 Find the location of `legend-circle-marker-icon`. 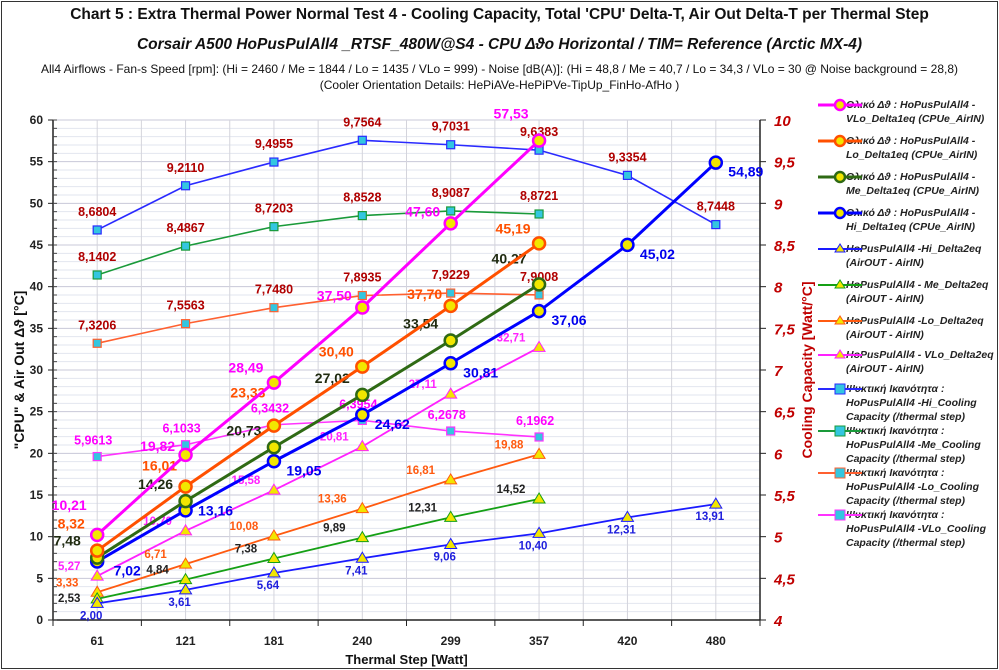

legend-circle-marker-icon is located at coordinates (840, 213).